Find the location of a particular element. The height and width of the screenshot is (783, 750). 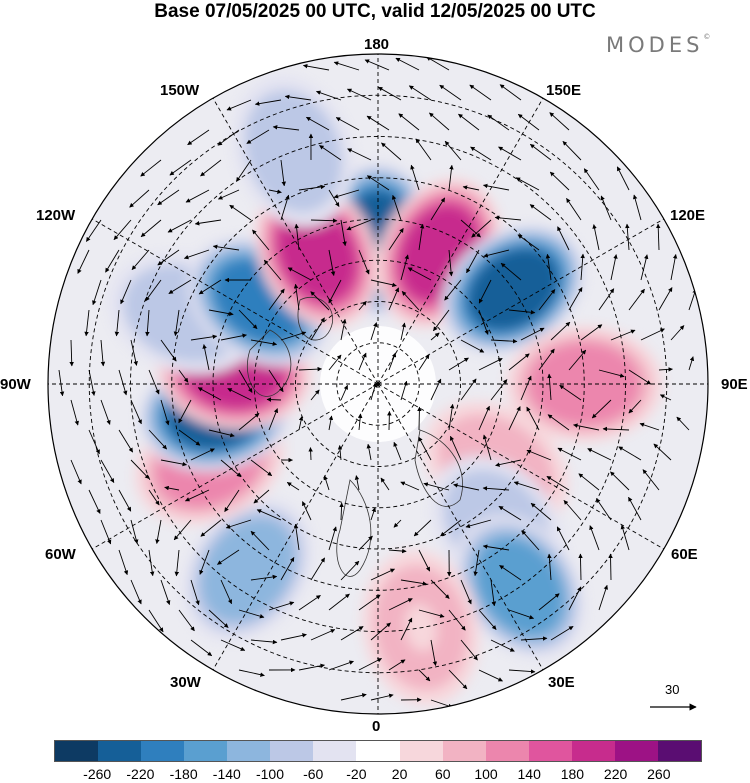

colorbar-tick-label: -60 is located at coordinates (313, 774).